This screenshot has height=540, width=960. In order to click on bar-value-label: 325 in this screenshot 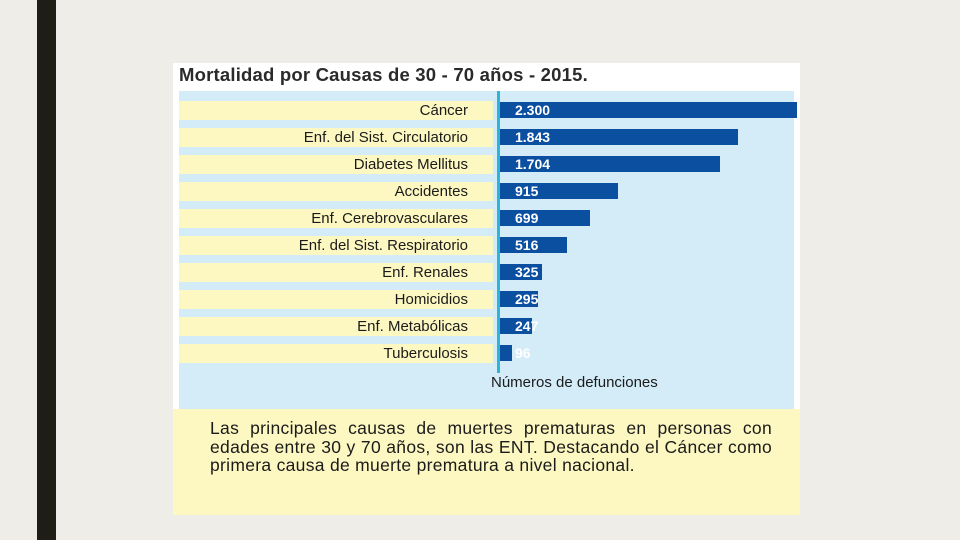, I will do `click(527, 272)`.